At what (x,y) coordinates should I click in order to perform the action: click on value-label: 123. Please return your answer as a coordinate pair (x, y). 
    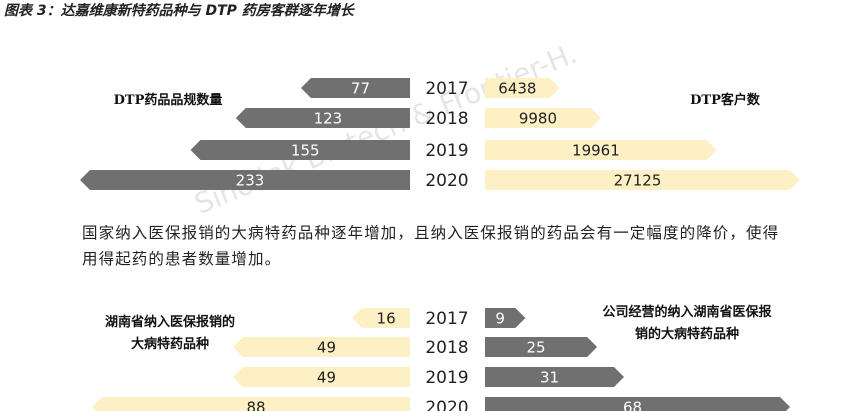
    Looking at the image, I should click on (328, 119).